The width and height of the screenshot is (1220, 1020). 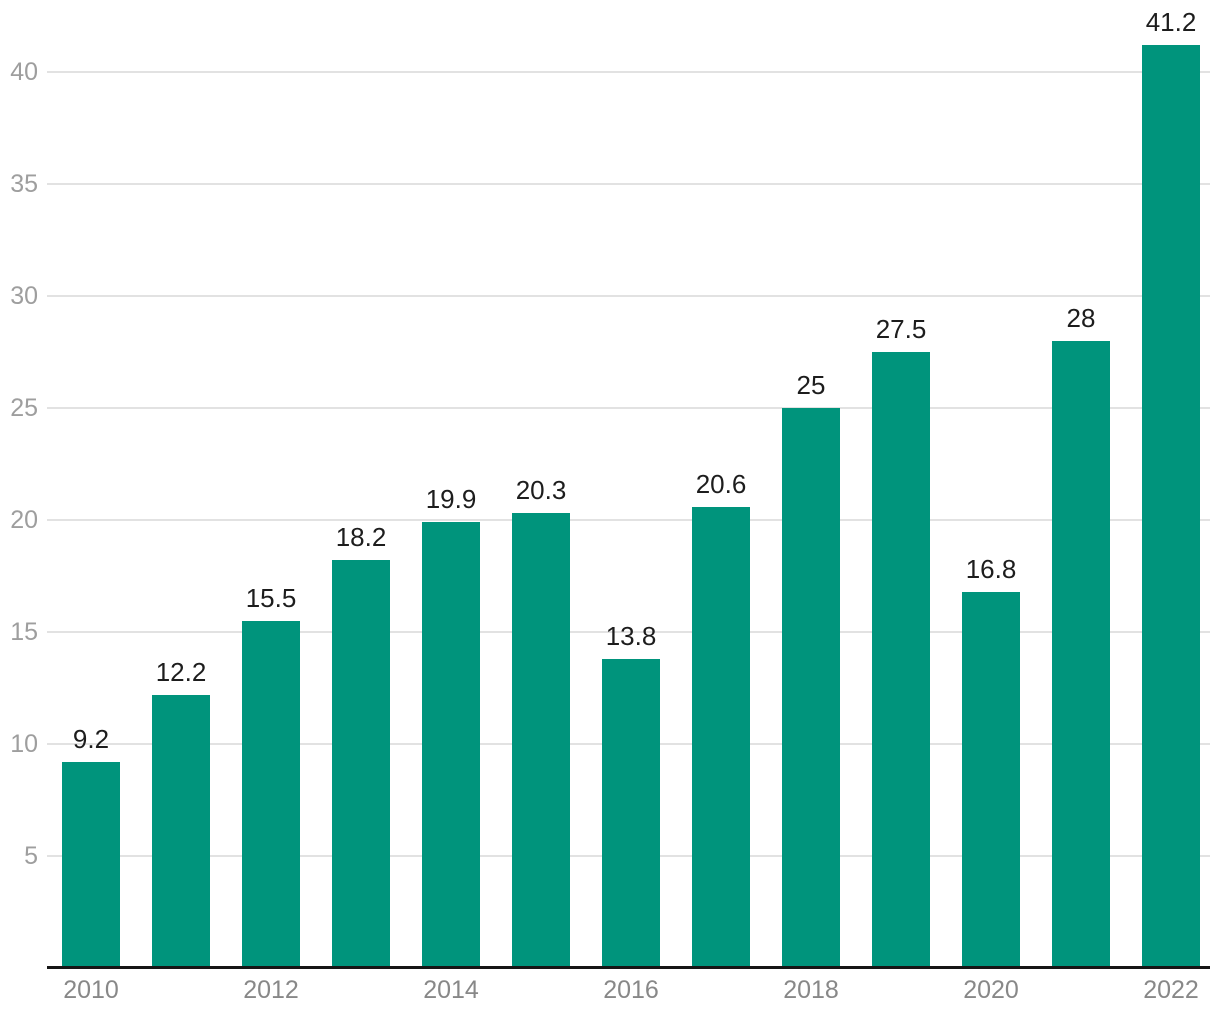 What do you see at coordinates (901, 329) in the screenshot?
I see `bar-value-label-2019: 27.5` at bounding box center [901, 329].